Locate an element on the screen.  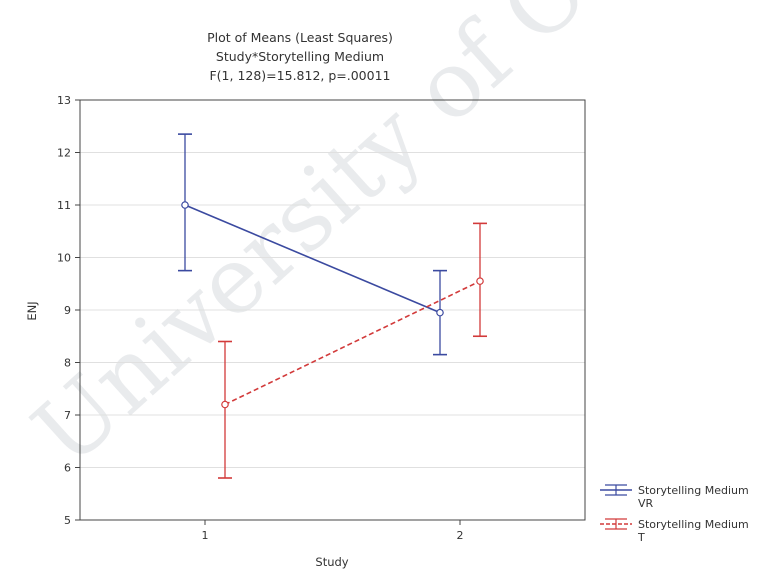
y-tick-label: 9 is located at coordinates (67, 310).